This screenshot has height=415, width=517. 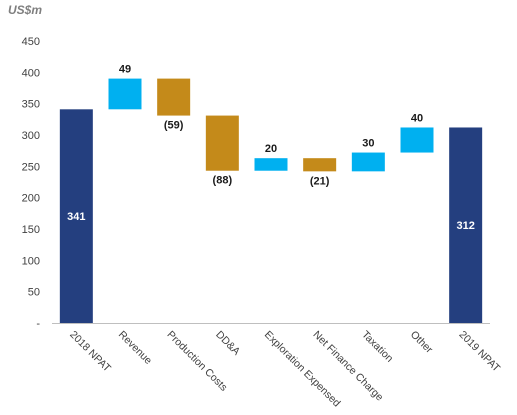 I want to click on value-label: (59), so click(x=174, y=126).